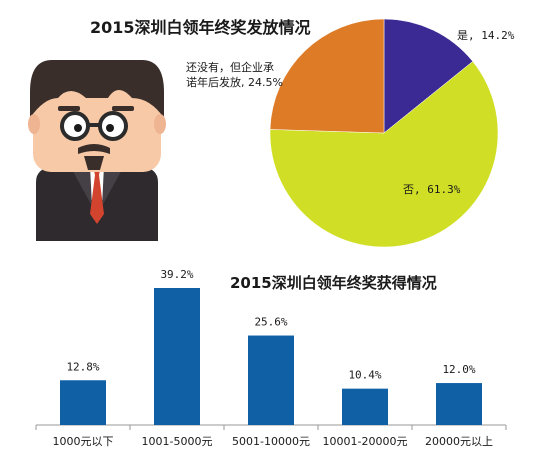  What do you see at coordinates (200, 27) in the screenshot?
I see `pie-chart-title: 2015深圳白领年终奖发放情况` at bounding box center [200, 27].